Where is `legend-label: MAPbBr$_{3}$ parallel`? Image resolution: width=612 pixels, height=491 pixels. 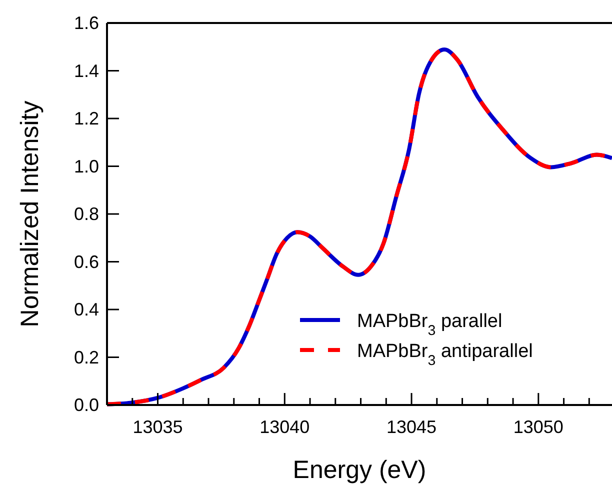
legend-label: MAPbBr$_{3}$ parallel is located at coordinates (429, 325).